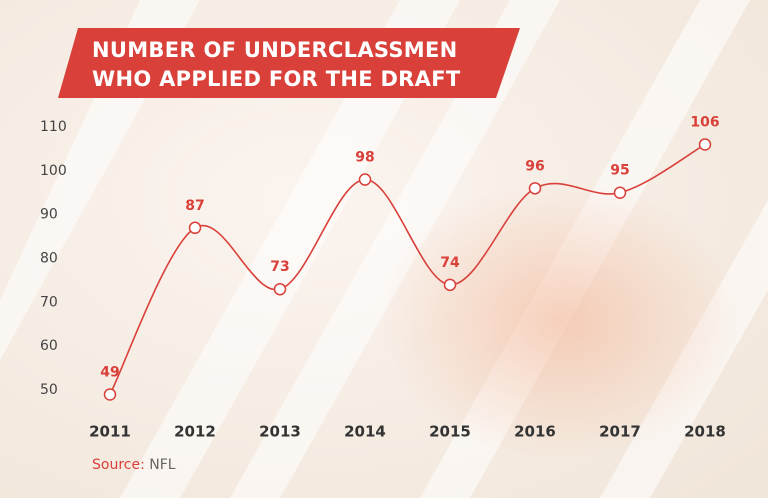  I want to click on y-tick-label: 100, so click(53, 171).